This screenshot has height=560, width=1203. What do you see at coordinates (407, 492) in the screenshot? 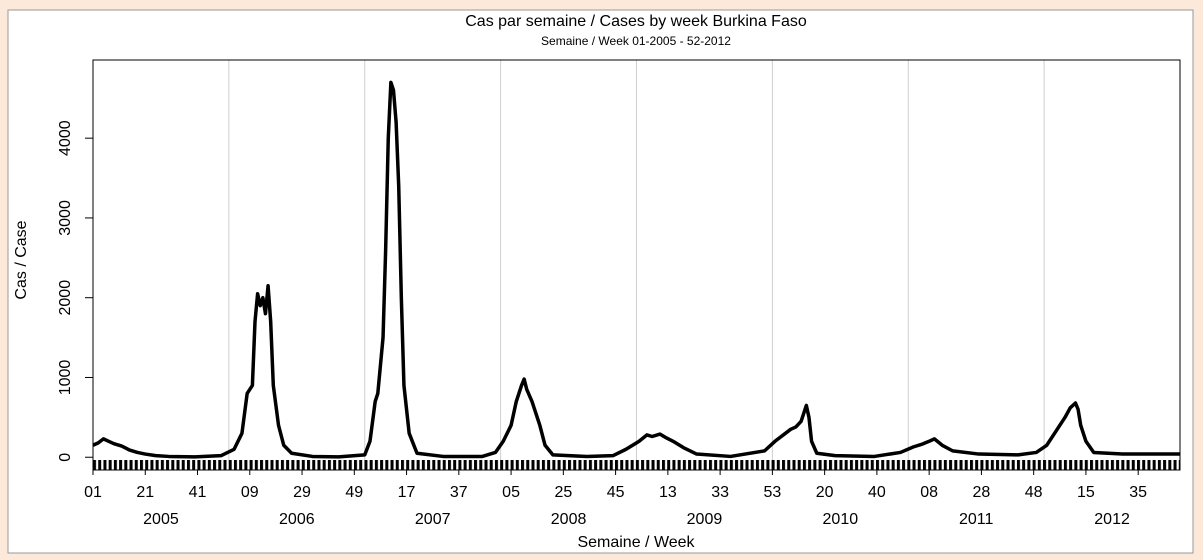
I see `x-tick-label: 17` at bounding box center [407, 492].